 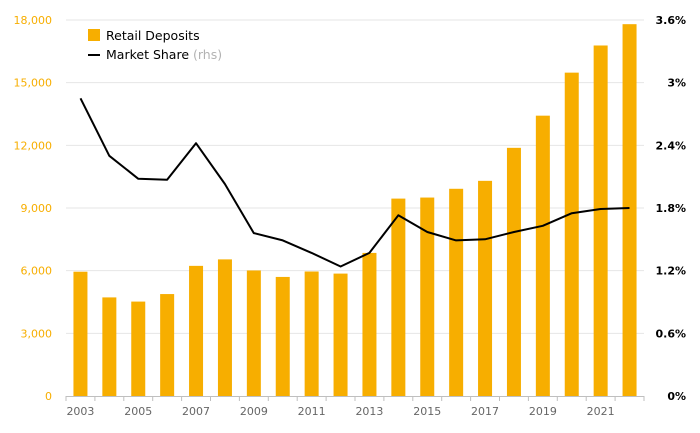 I want to click on bar-retail-deposits-2012, so click(x=340, y=334).